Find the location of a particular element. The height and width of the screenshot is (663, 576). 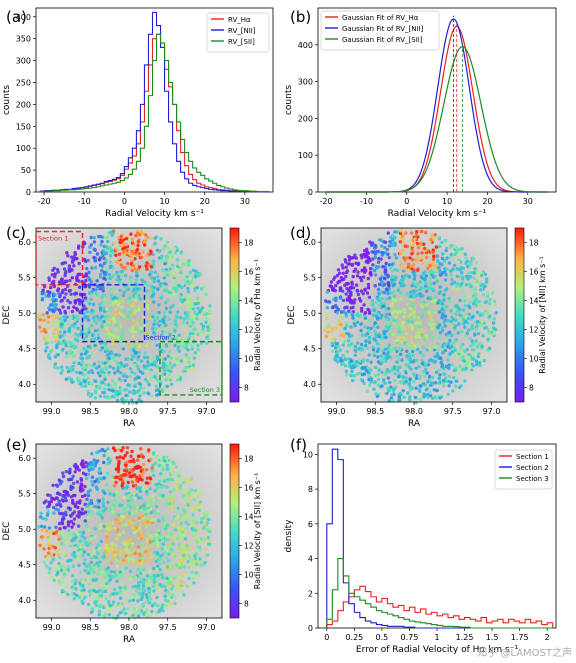

x-tick-label: 0.5 is located at coordinates (382, 637).